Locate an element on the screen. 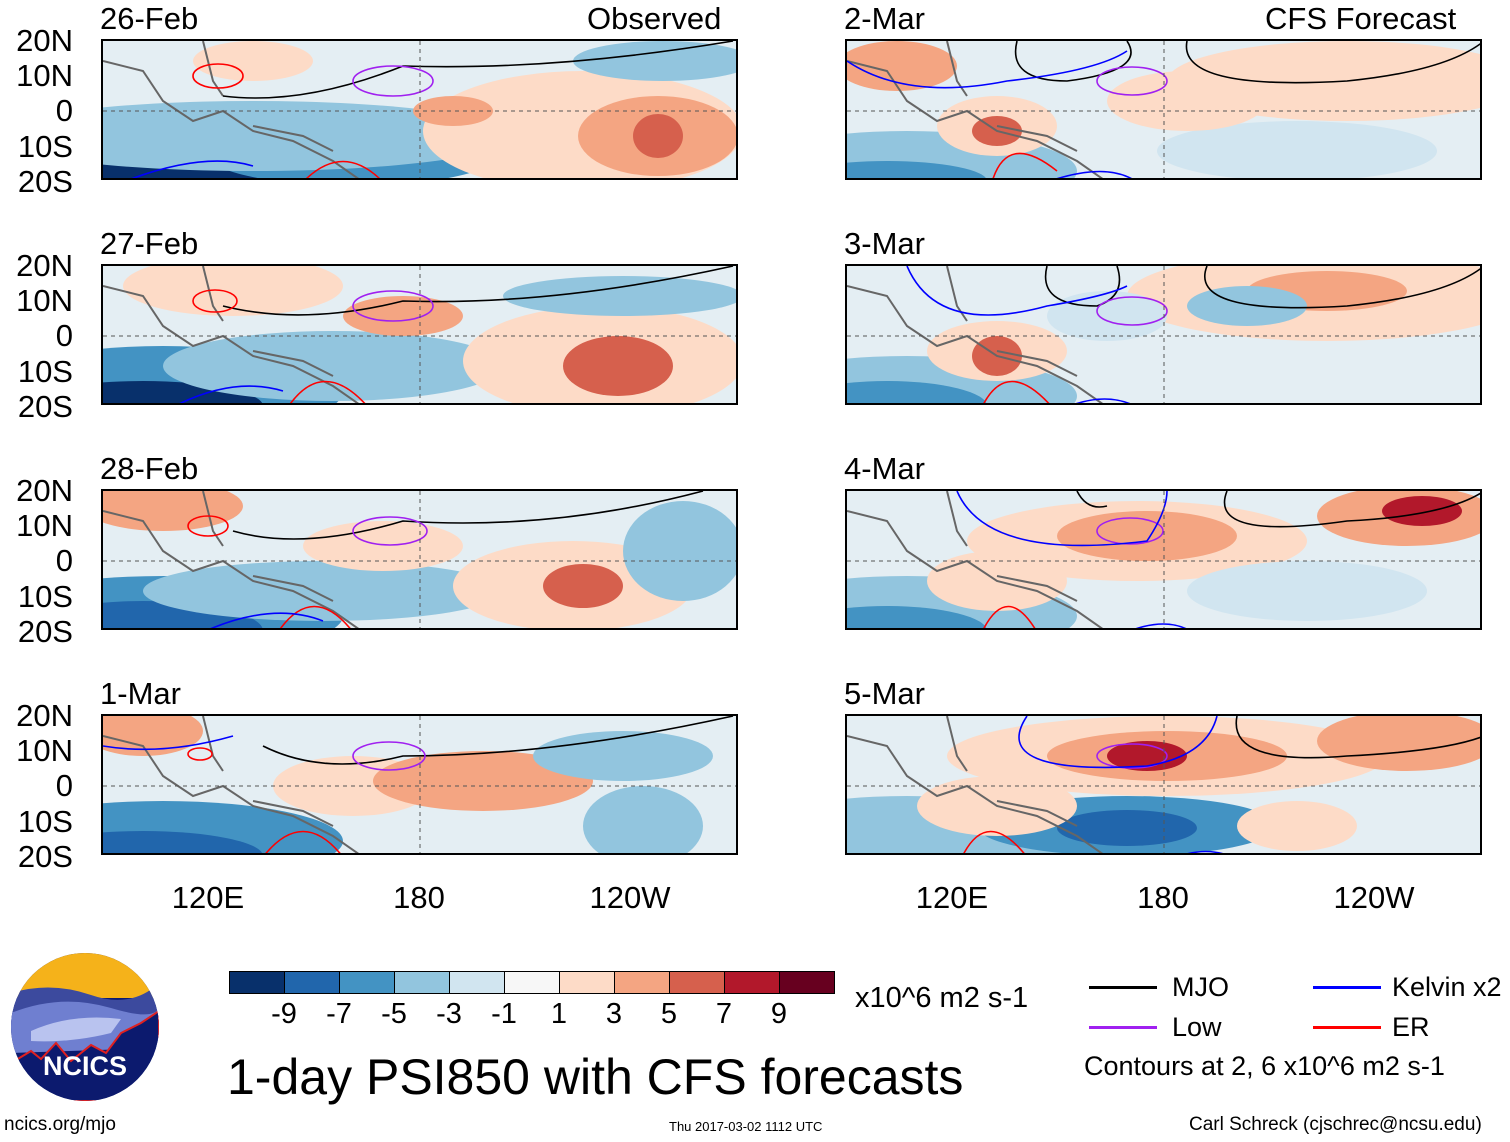 This screenshot has height=1142, width=1510. colorbar-units: x10^6 m2 s-1 is located at coordinates (942, 998).